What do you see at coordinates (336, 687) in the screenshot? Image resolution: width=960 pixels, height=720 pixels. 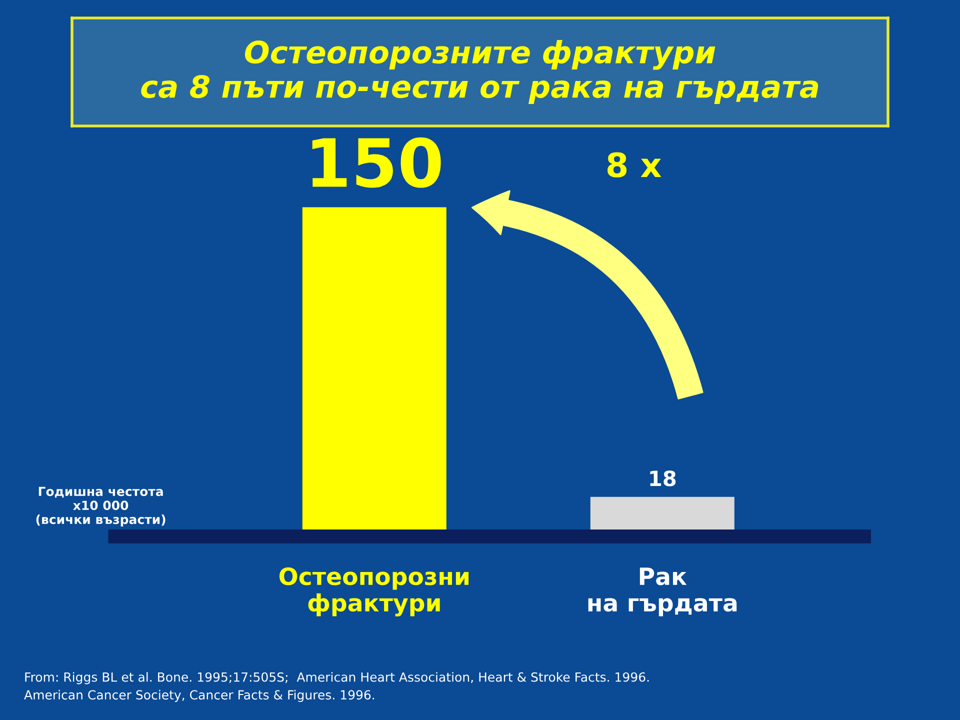 I see `text: From: Riggs BL et al. Bone. 1995;17:505S; American Heart Association, Heart & Stroke Facts. 1996. American Cancer Society, Cancer Facts & Figures. 1996.` at bounding box center [336, 687].